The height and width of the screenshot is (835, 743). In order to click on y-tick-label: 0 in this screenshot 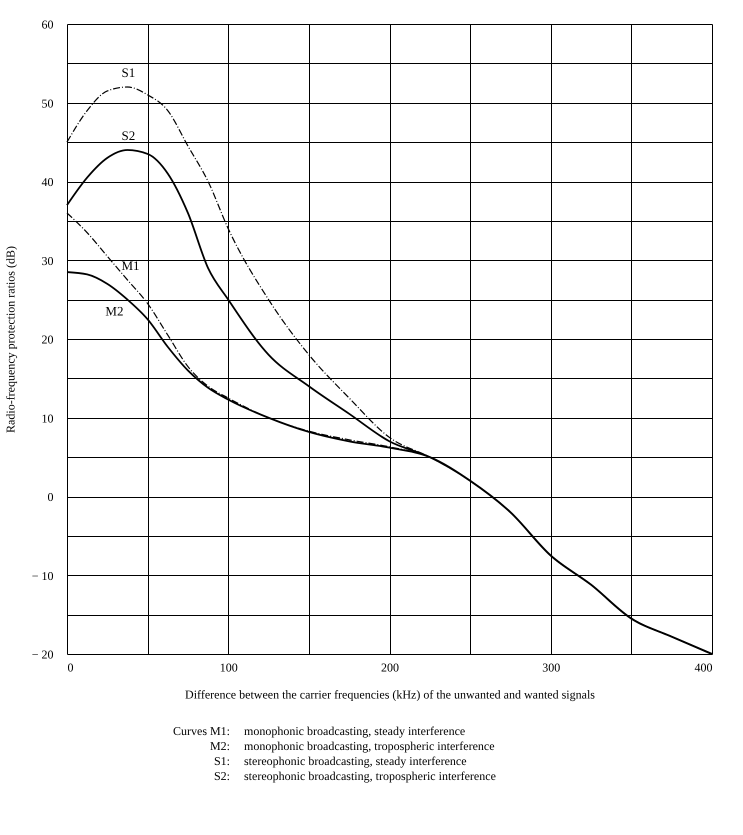, I will do `click(51, 497)`.